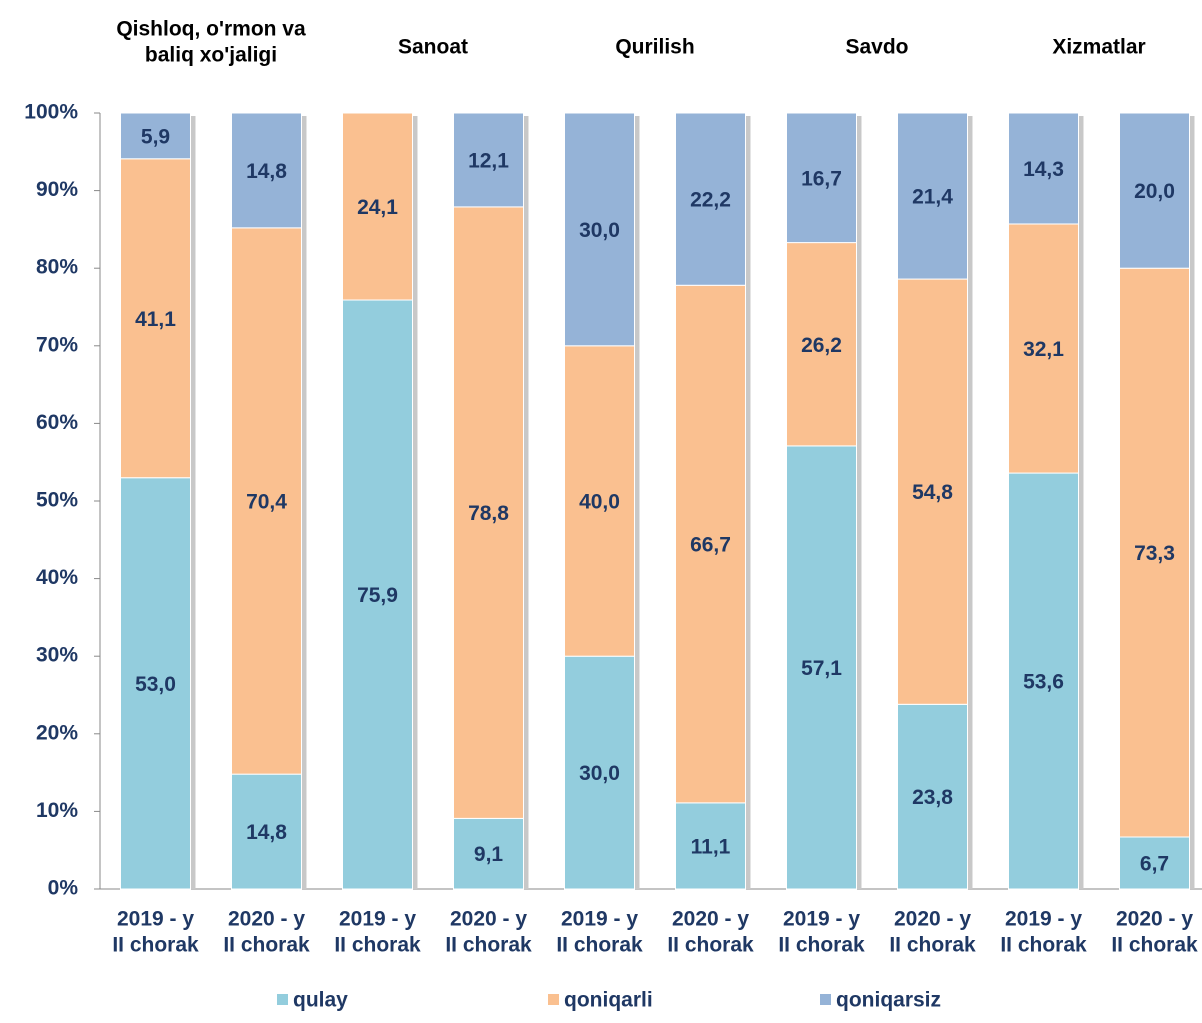  I want to click on value-label: 21,4, so click(932, 197).